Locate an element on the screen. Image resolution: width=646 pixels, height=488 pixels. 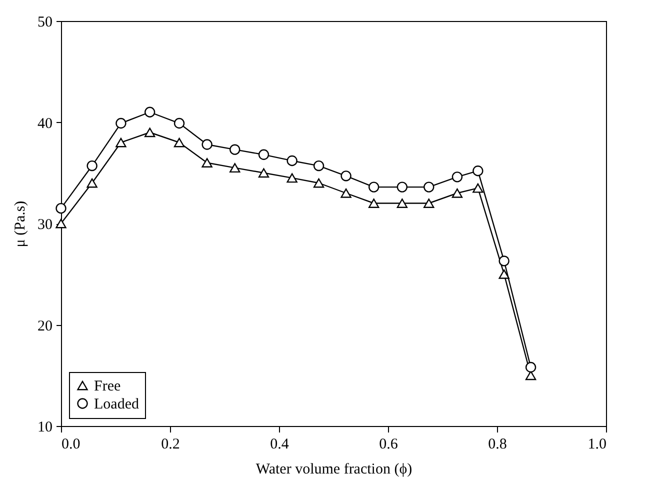
x-tick-label: 0.2 is located at coordinates (170, 444).